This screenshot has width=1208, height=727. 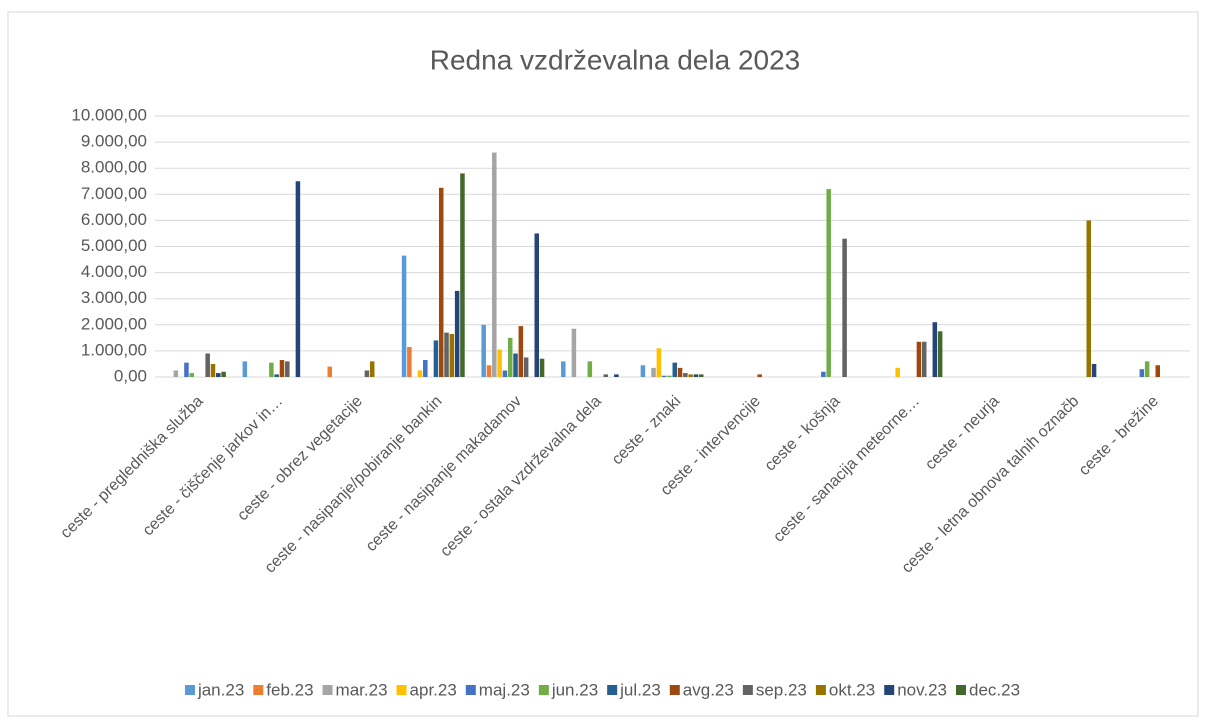 I want to click on y-tick-label: 2.000,00, so click(x=114, y=323).